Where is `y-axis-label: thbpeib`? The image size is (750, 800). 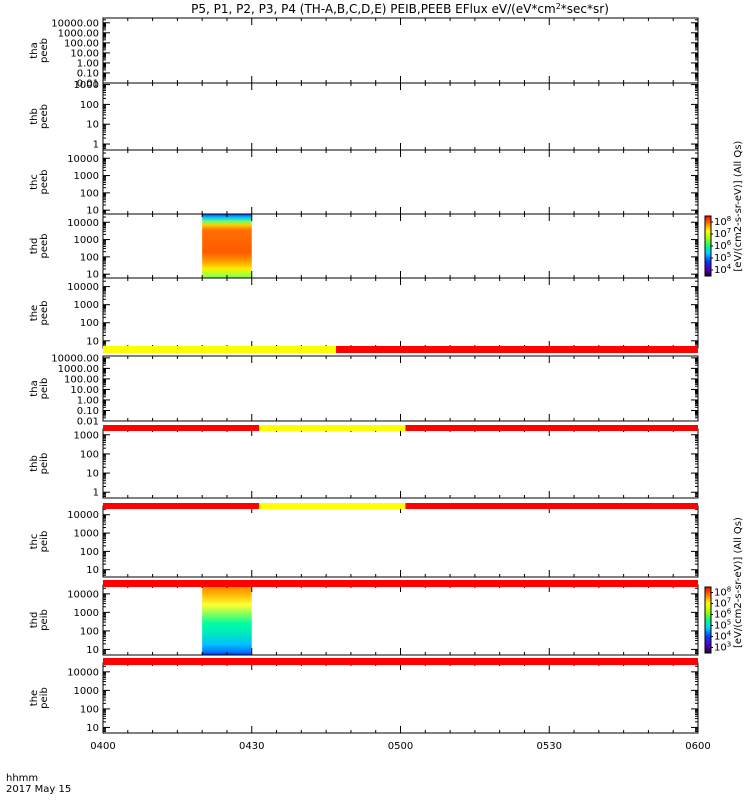
y-axis-label: thbpeib is located at coordinates (39, 464).